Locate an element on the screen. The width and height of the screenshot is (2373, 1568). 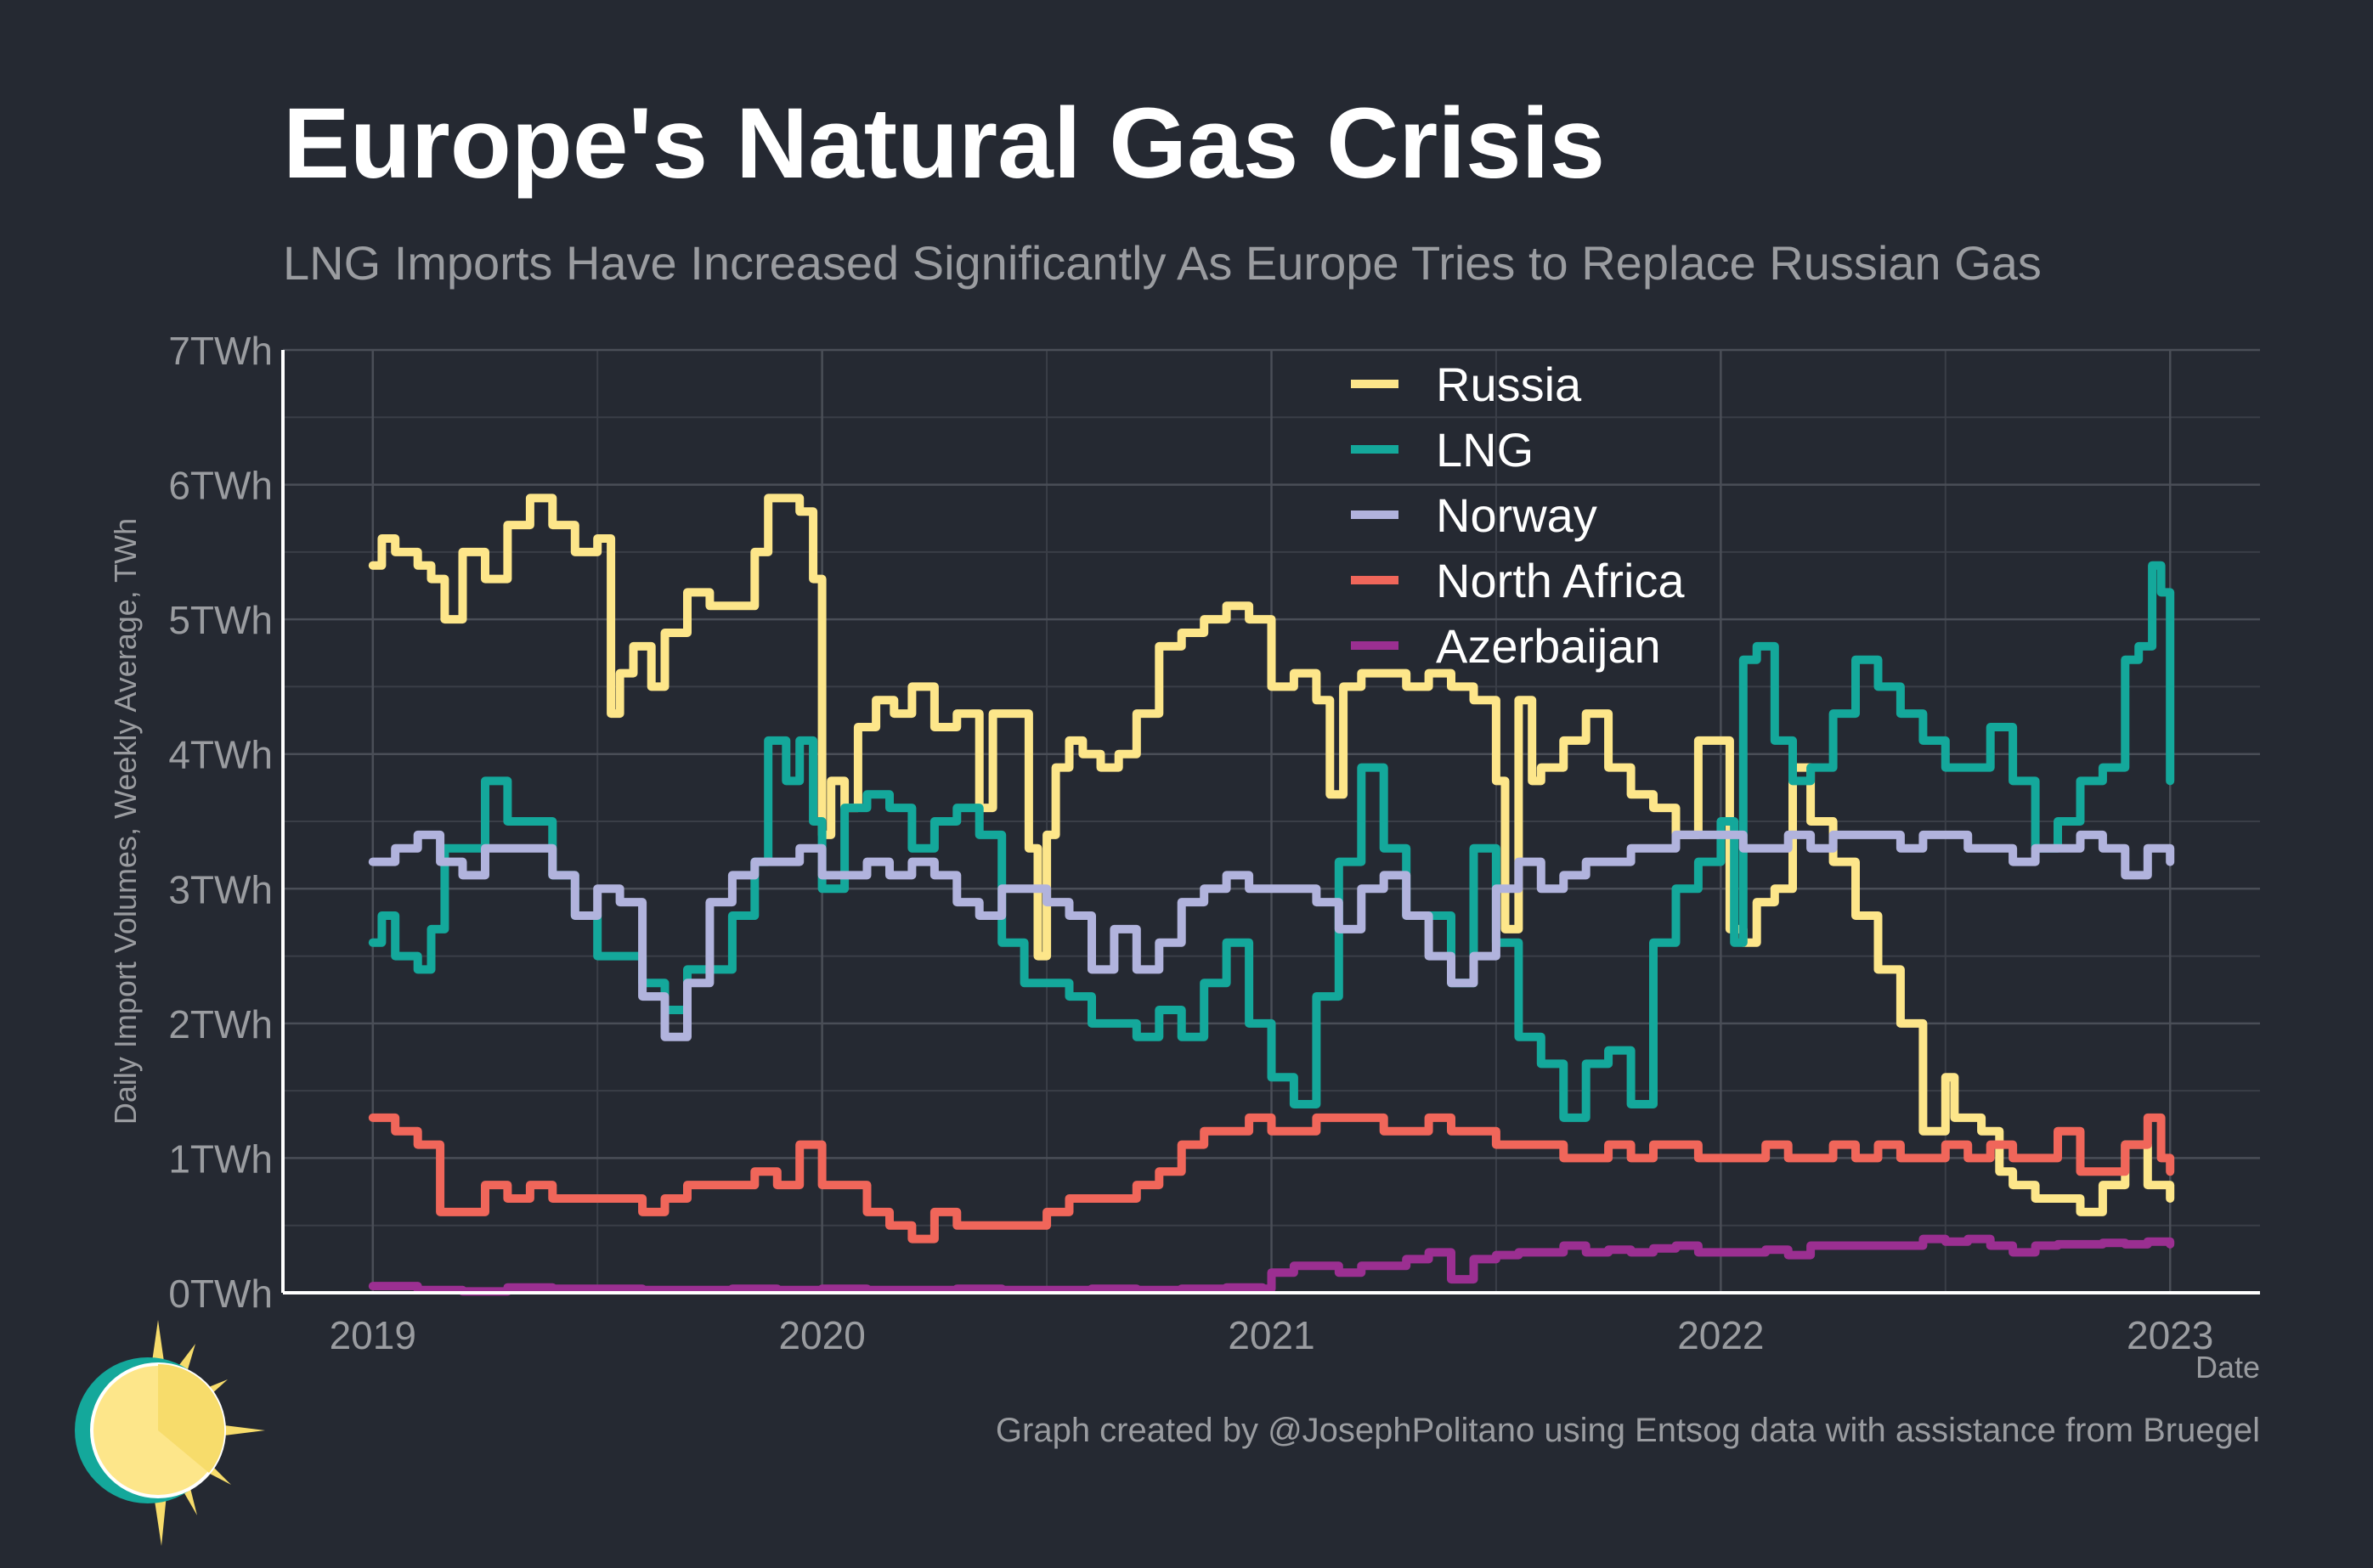
x-tick-label: 2020 is located at coordinates (822, 1335).